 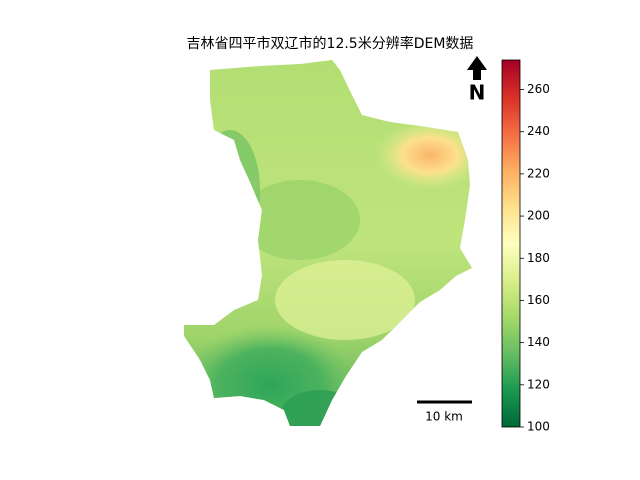 What do you see at coordinates (538, 216) in the screenshot?
I see `colorbar-tick-label: 200` at bounding box center [538, 216].